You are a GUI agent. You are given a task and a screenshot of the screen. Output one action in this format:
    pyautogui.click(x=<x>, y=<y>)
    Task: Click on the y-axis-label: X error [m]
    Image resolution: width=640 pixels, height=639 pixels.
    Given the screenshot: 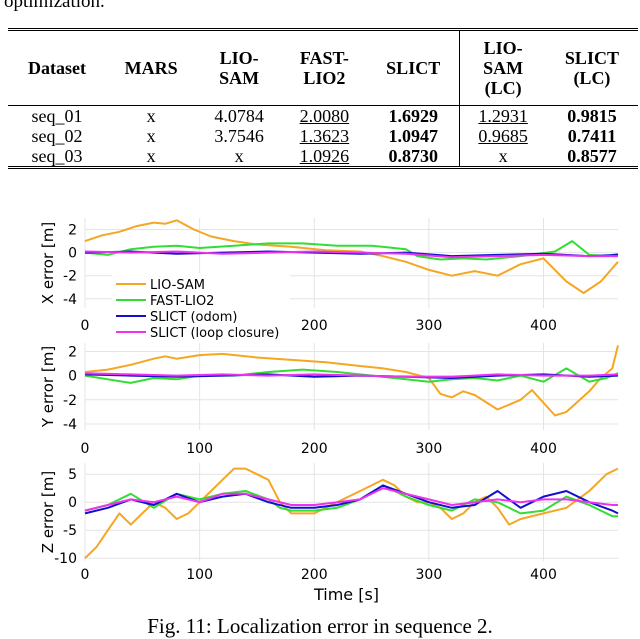 What is the action you would take?
    pyautogui.click(x=48, y=263)
    